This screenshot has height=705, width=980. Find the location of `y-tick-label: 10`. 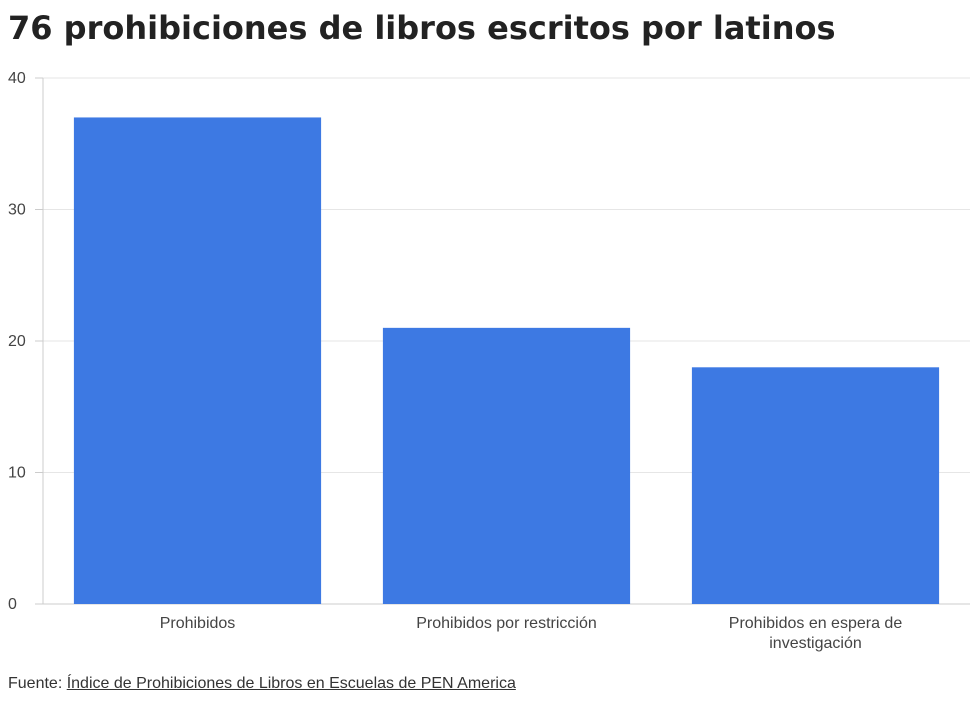

y-tick-label: 10 is located at coordinates (17, 473).